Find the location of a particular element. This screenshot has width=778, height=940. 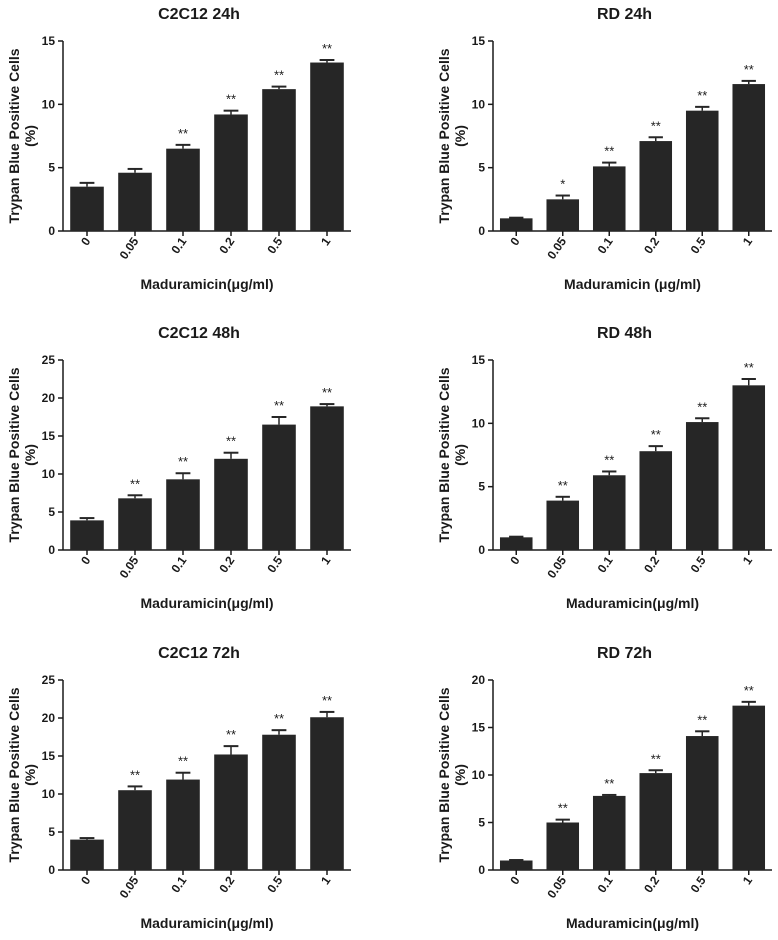

chart-title: RD 72h is located at coordinates (624, 653).